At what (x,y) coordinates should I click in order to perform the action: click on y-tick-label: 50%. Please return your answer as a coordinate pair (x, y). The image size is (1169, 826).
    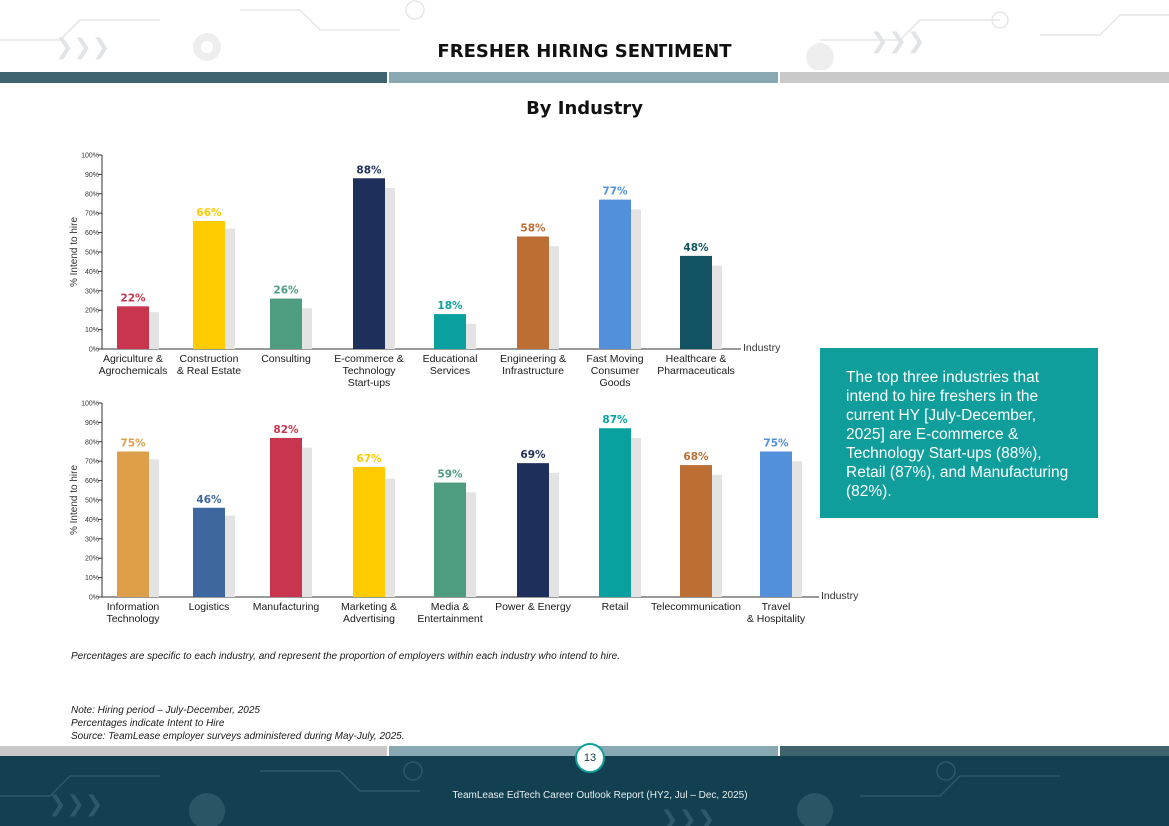
    Looking at the image, I should click on (92, 501).